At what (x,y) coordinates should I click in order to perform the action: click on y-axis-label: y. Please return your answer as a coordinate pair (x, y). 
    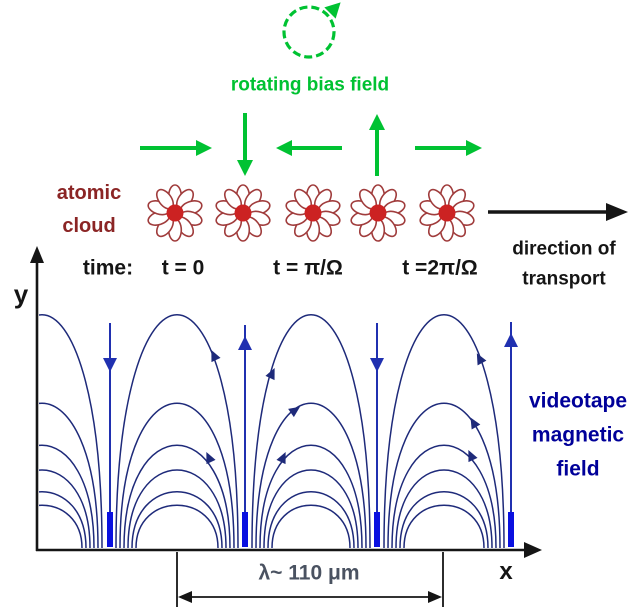
    Looking at the image, I should click on (21, 294).